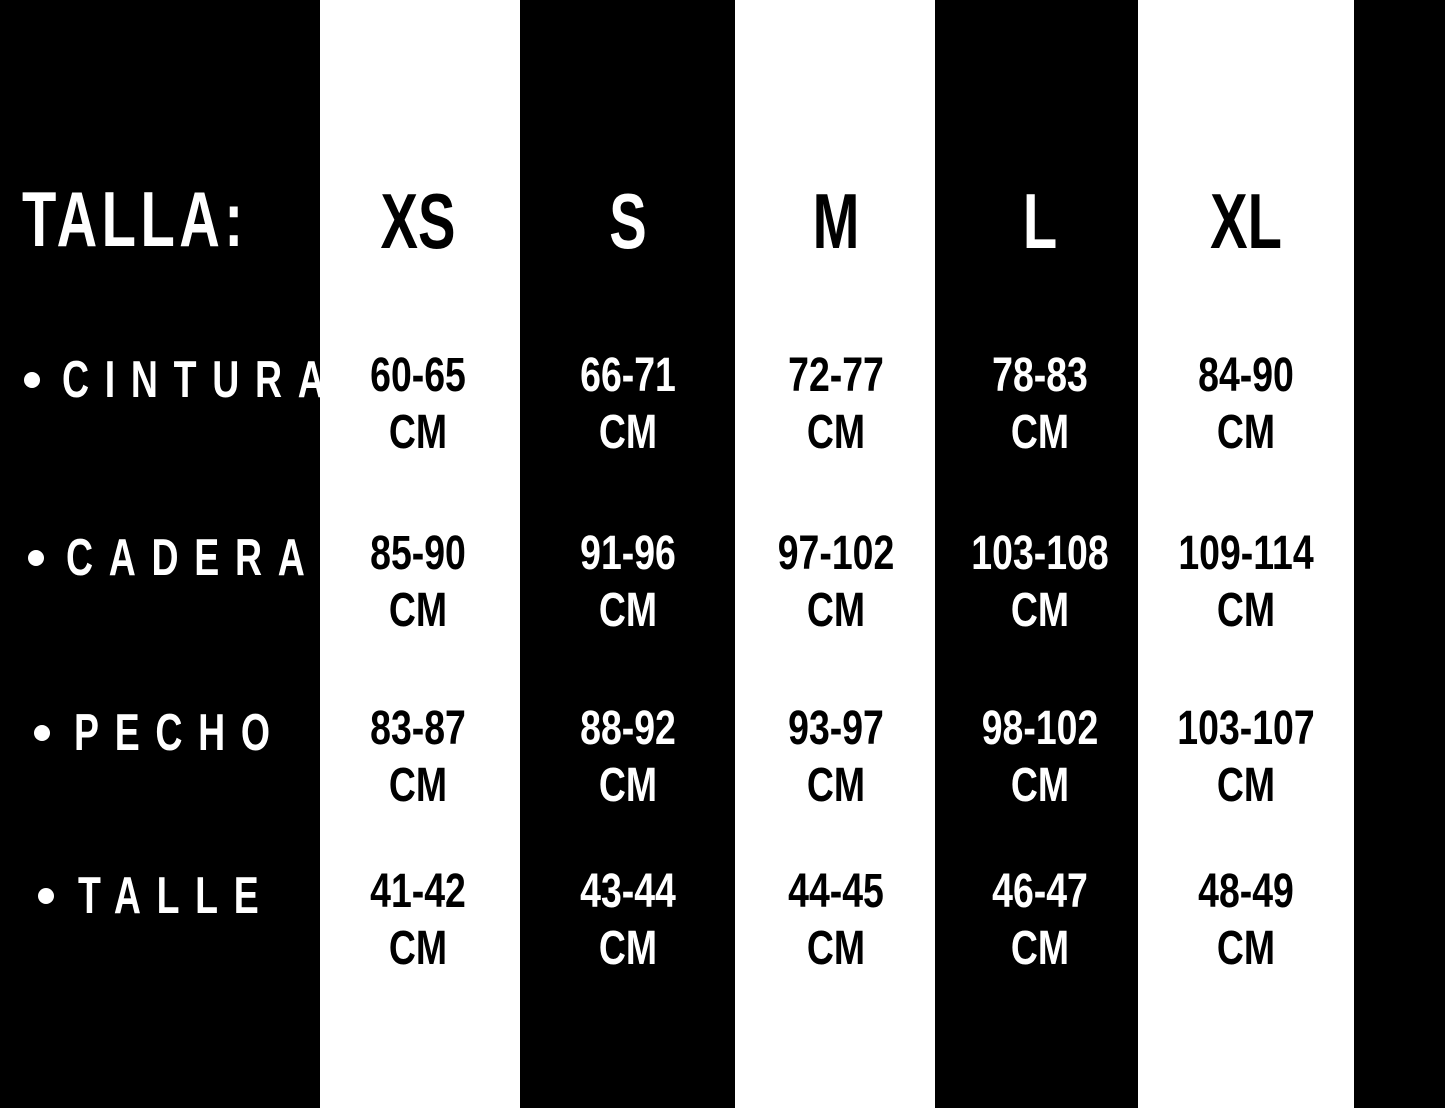  I want to click on measurement-range: 44-45, so click(836, 891).